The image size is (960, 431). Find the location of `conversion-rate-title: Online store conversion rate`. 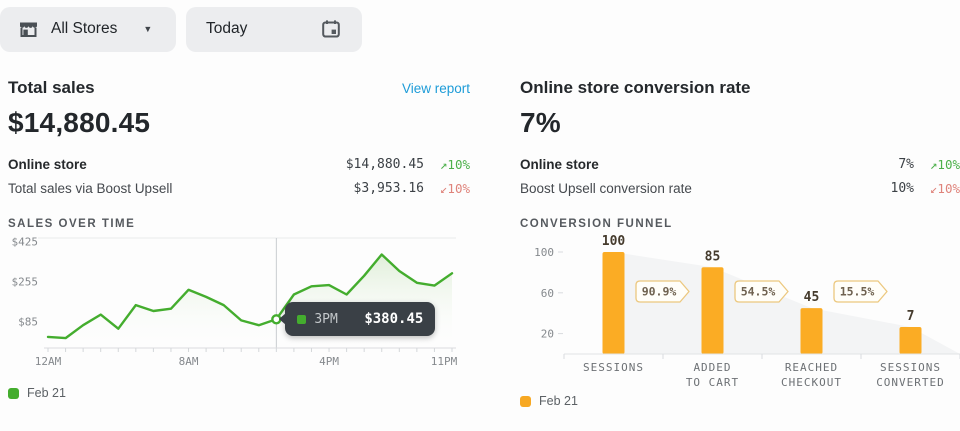

conversion-rate-title: Online store conversion rate is located at coordinates (635, 87).